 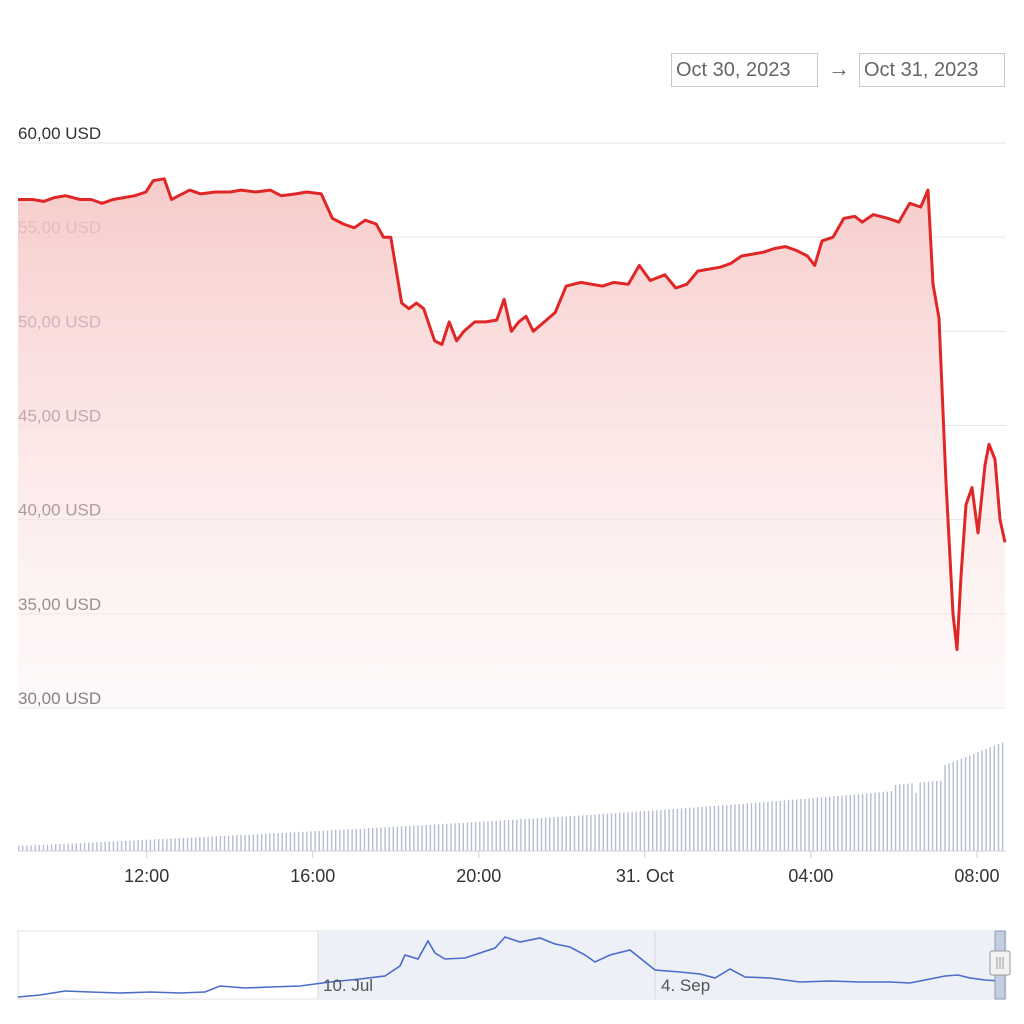 I want to click on date-range-start-input: Oct 30, 2023, so click(x=744, y=70).